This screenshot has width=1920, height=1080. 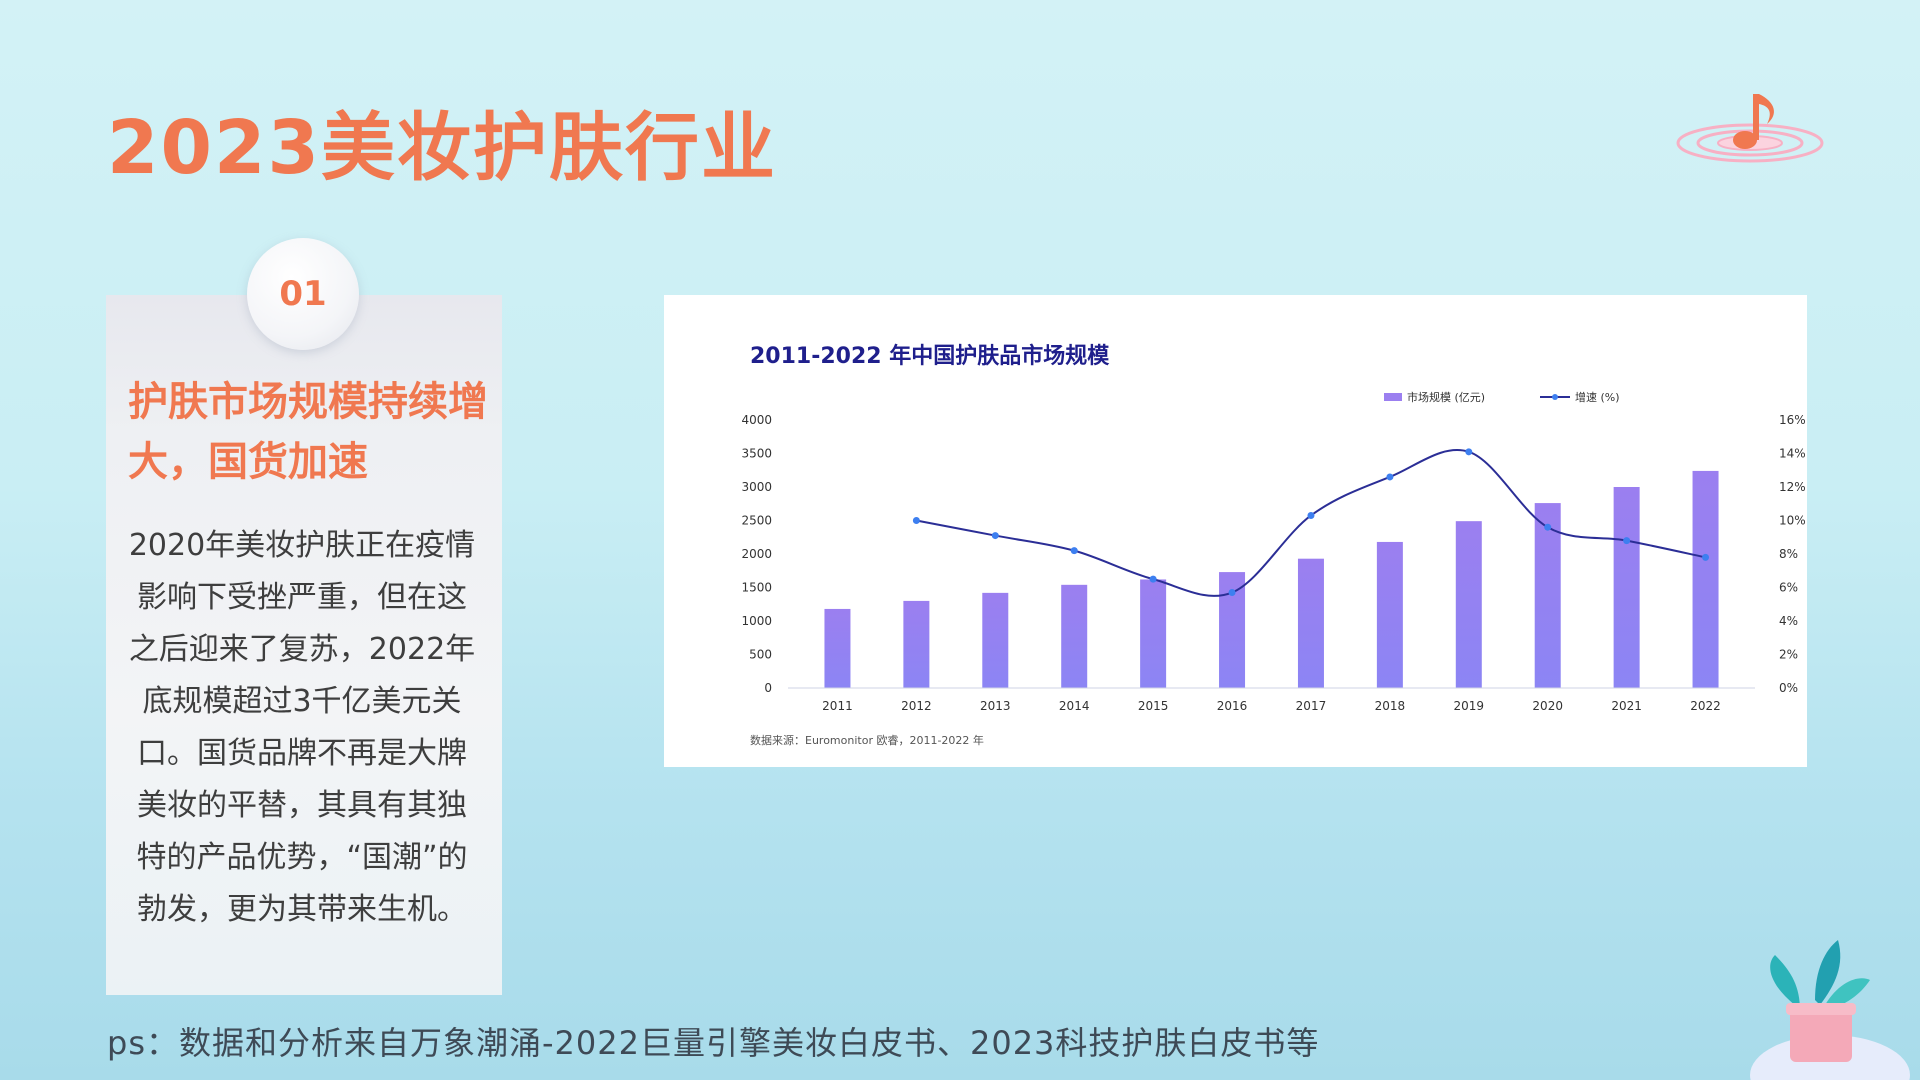 What do you see at coordinates (756, 454) in the screenshot?
I see `y-left-tick-label: 3500` at bounding box center [756, 454].